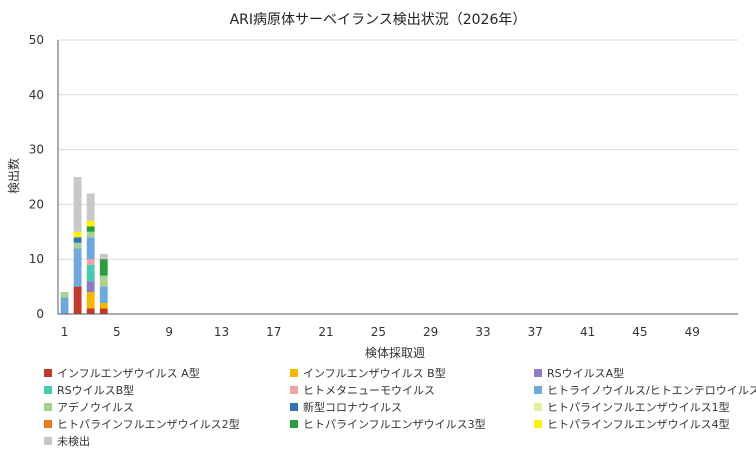 This screenshot has width=756, height=454. What do you see at coordinates (273, 332) in the screenshot?
I see `x-tick-label: 17` at bounding box center [273, 332].